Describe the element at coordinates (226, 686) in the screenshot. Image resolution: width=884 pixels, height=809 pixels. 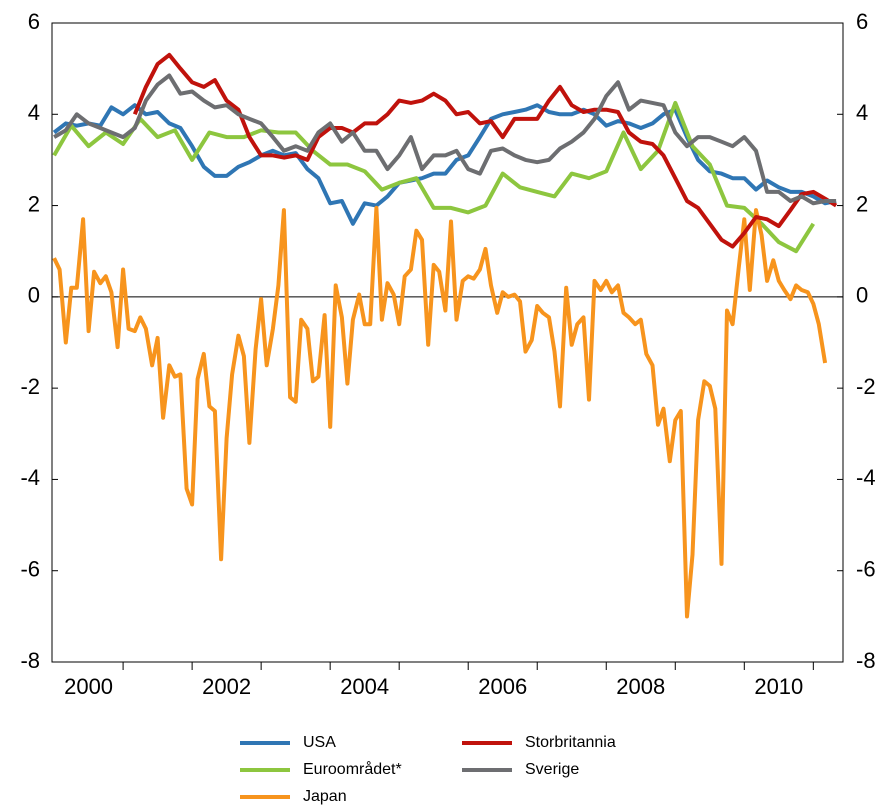
I see `x-tick-label: 2002` at that location.